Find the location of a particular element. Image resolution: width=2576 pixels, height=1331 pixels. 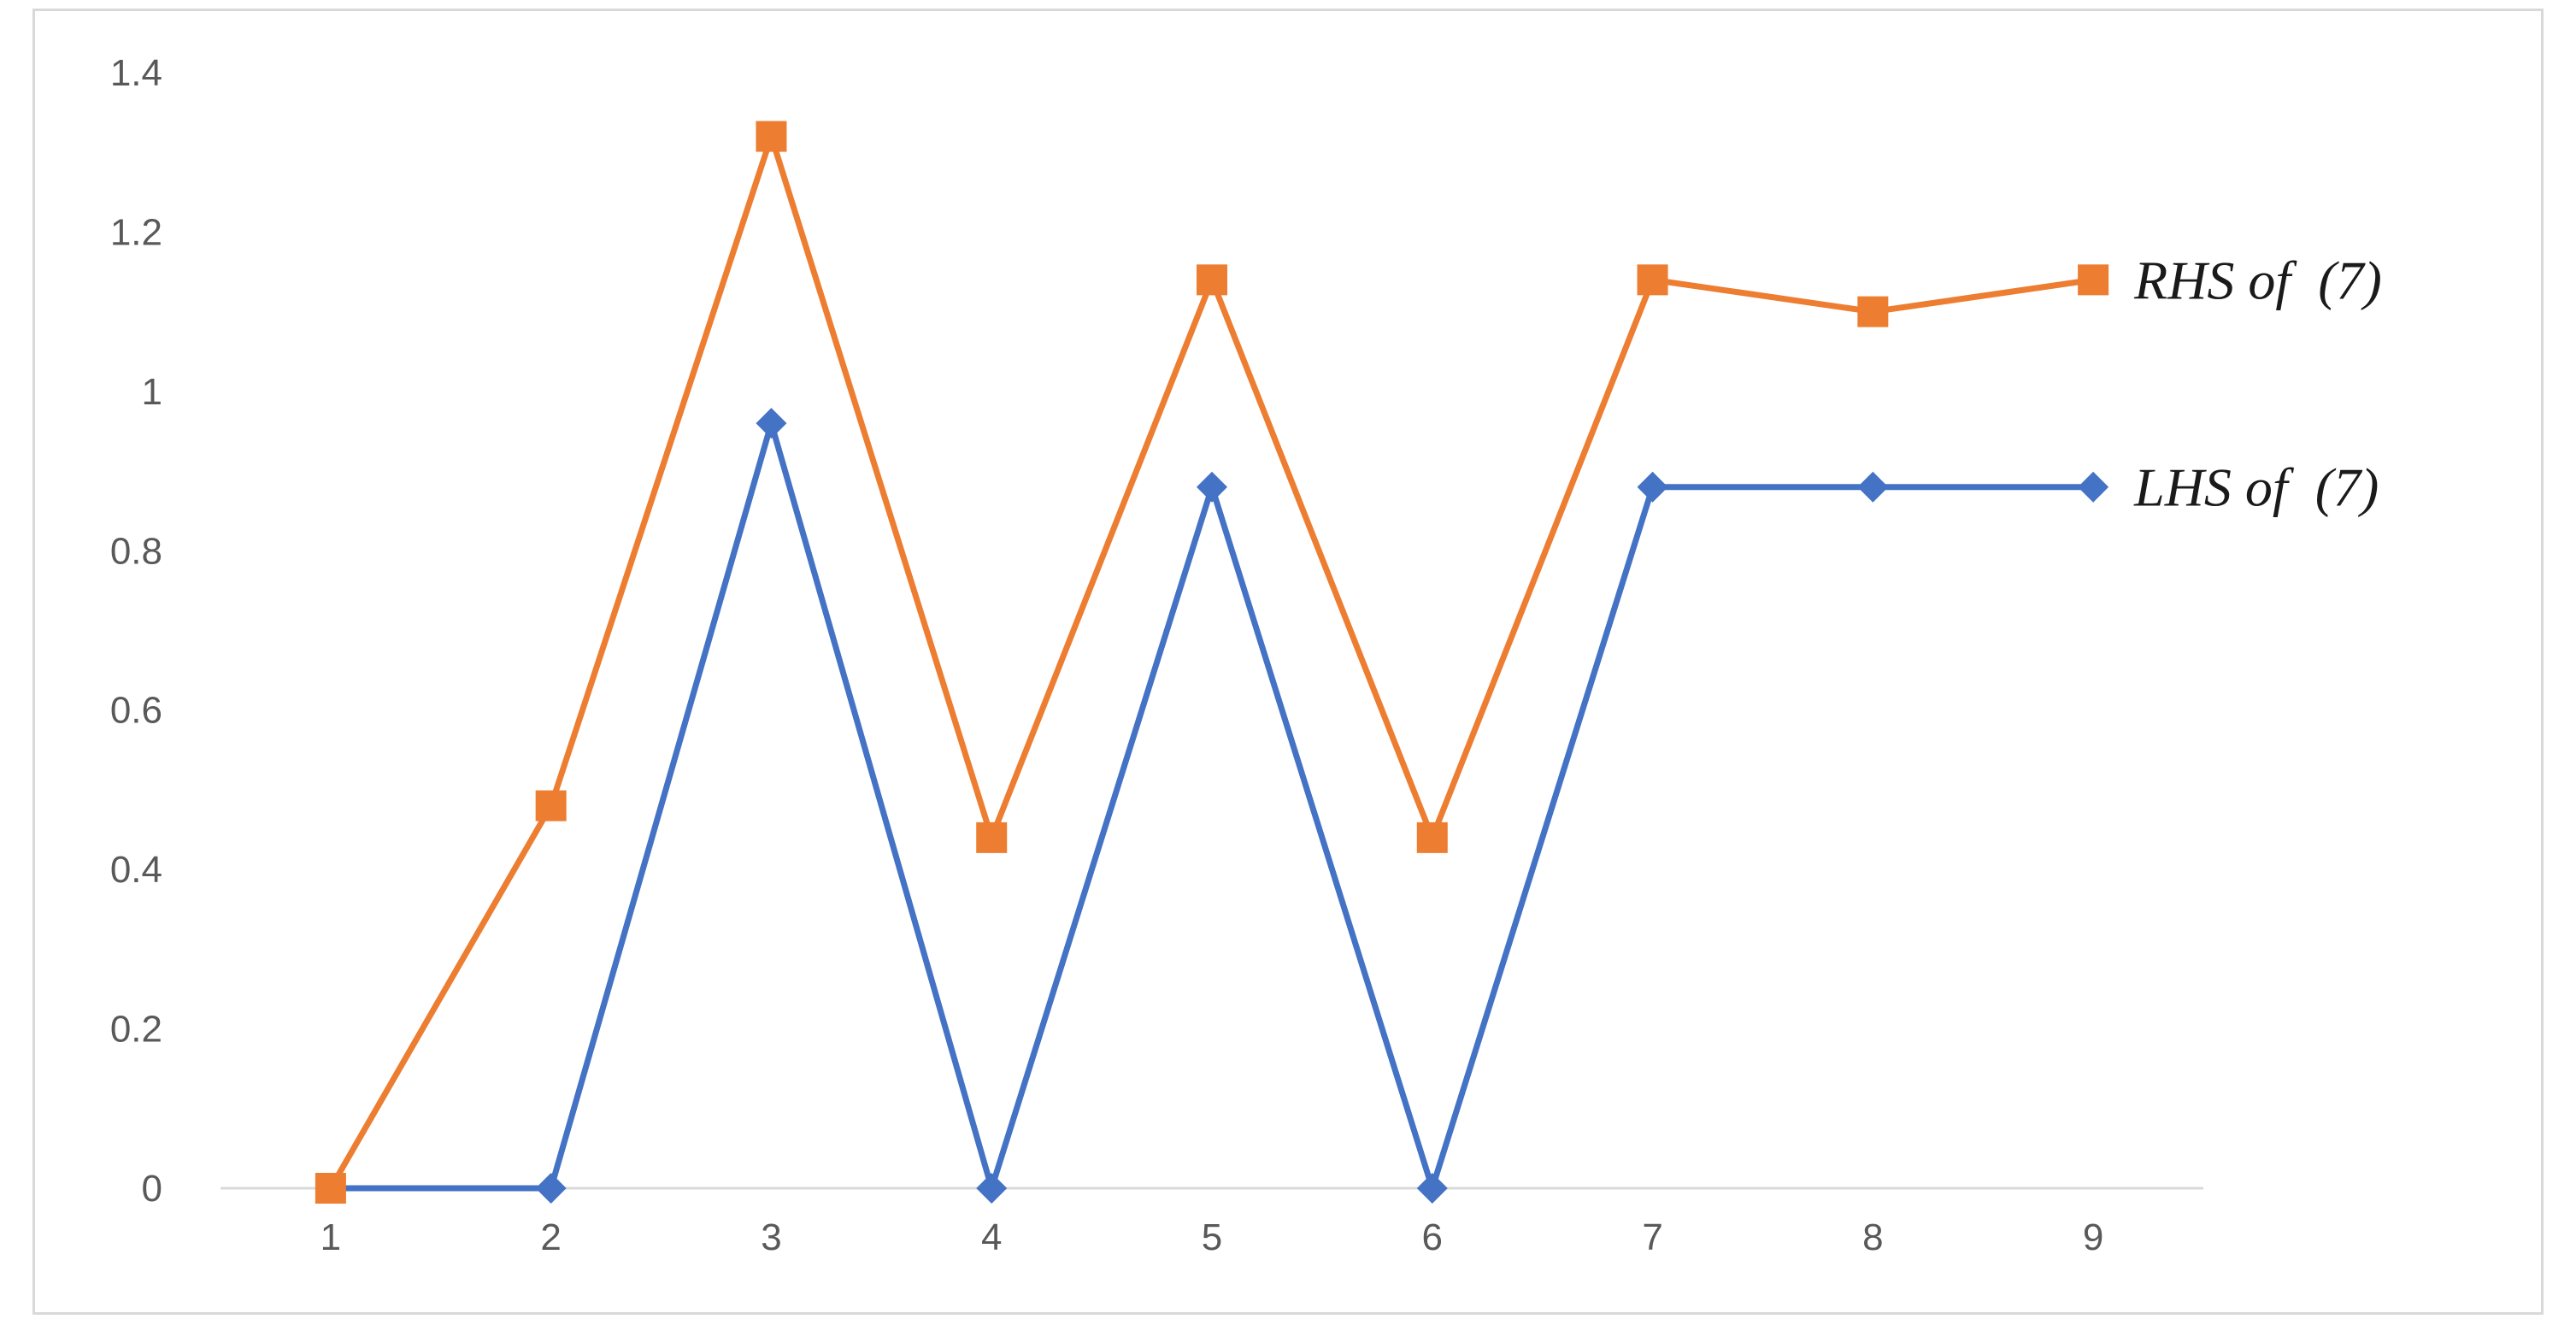

x-tick-label: 5 is located at coordinates (1212, 1237).